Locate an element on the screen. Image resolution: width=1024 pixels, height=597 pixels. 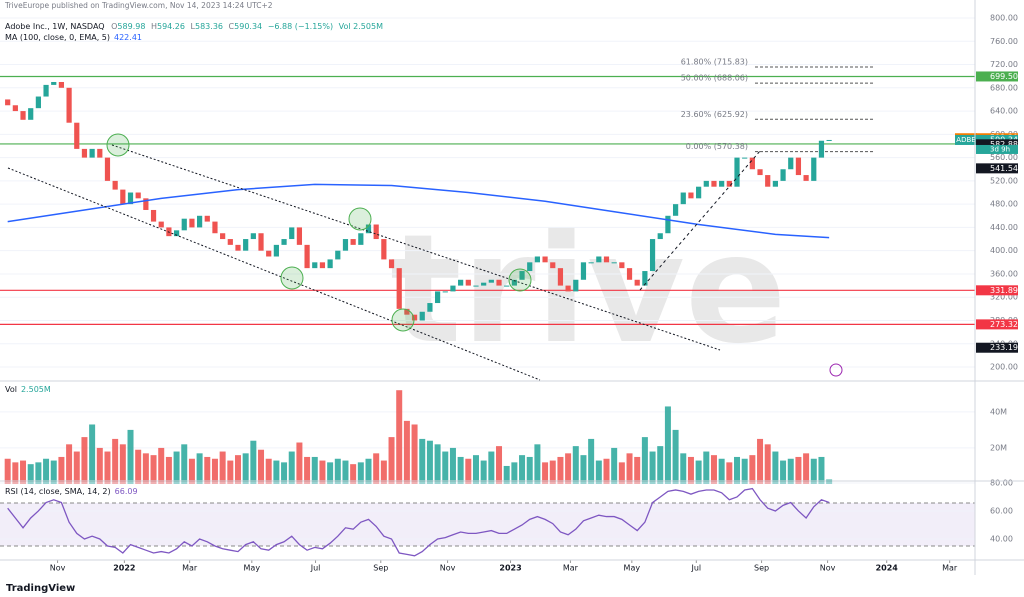
y-tick-label: 520.00 is located at coordinates (1004, 180).